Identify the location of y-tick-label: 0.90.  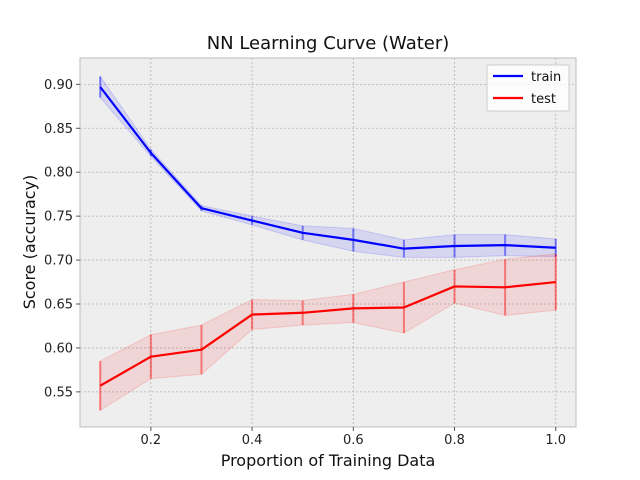
(58, 85).